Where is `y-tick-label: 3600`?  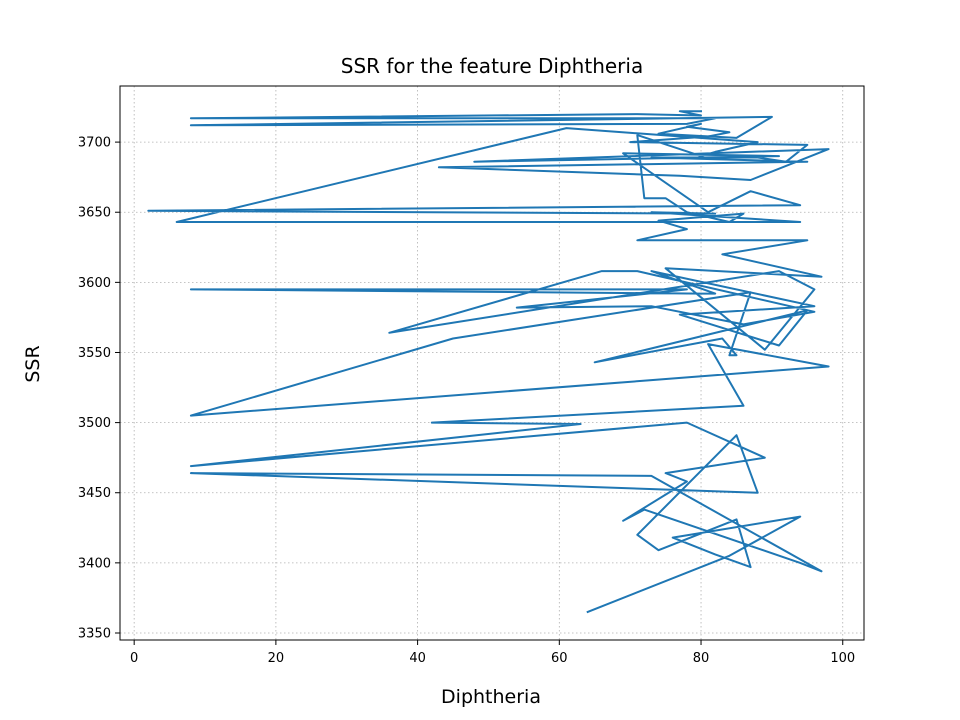
y-tick-label: 3600 is located at coordinates (94, 283).